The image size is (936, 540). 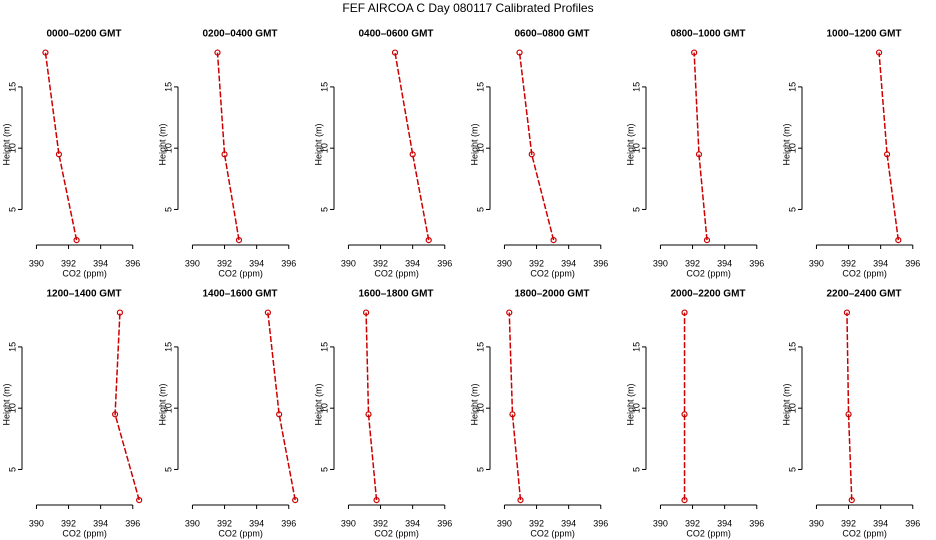 What do you see at coordinates (239, 34) in the screenshot?
I see `panel-title: 0200–0400 GMT` at bounding box center [239, 34].